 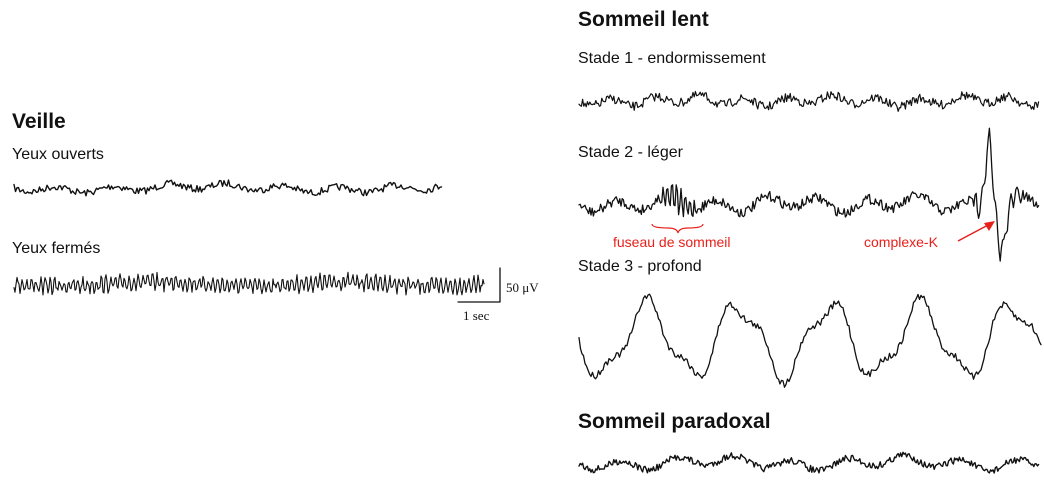 I want to click on rem-sleep-title: Sommeil paradoxal, so click(x=674, y=421).